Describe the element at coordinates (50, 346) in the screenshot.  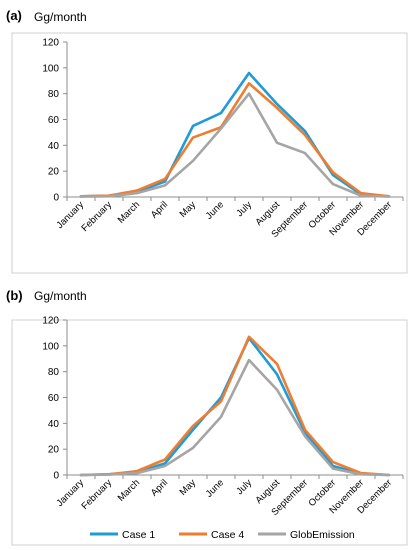
I see `chart-b-y-tick-label: 100` at that location.